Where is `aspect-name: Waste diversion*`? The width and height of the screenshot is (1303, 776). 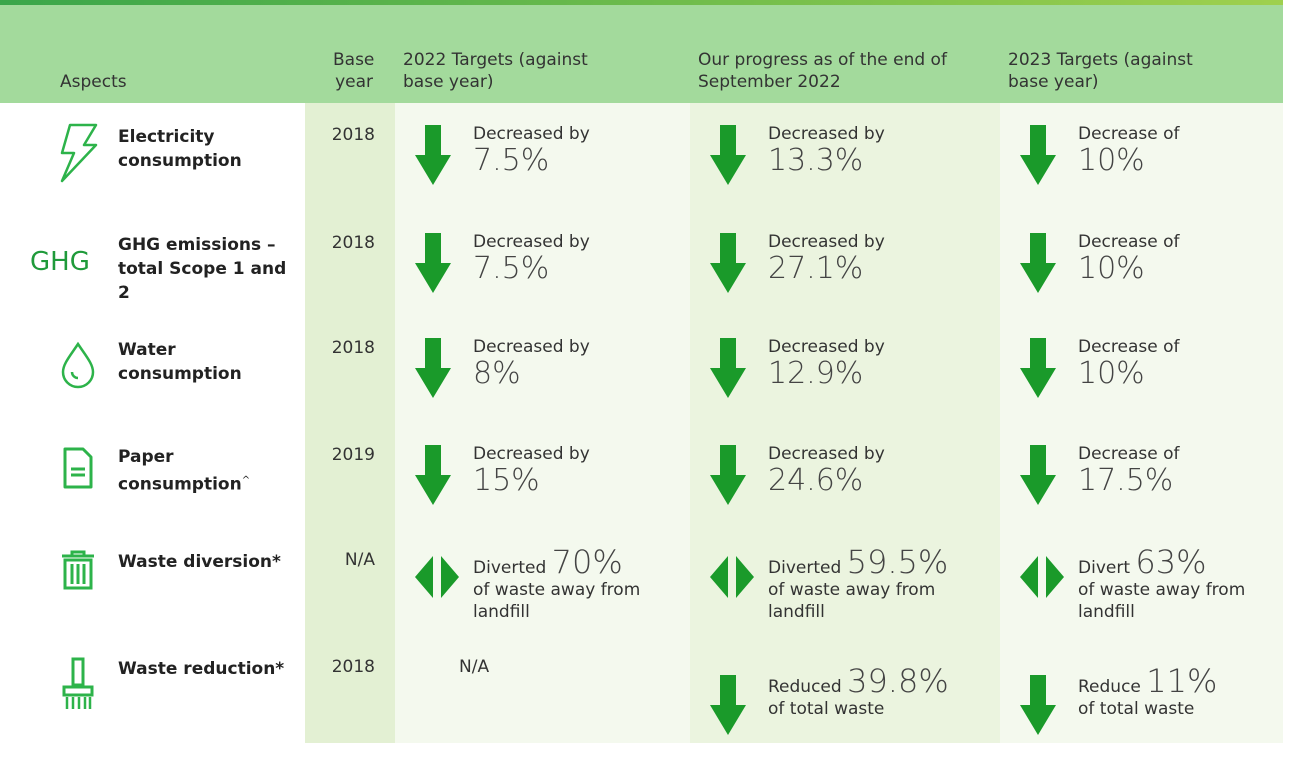 aspect-name: Waste diversion* is located at coordinates (205, 562).